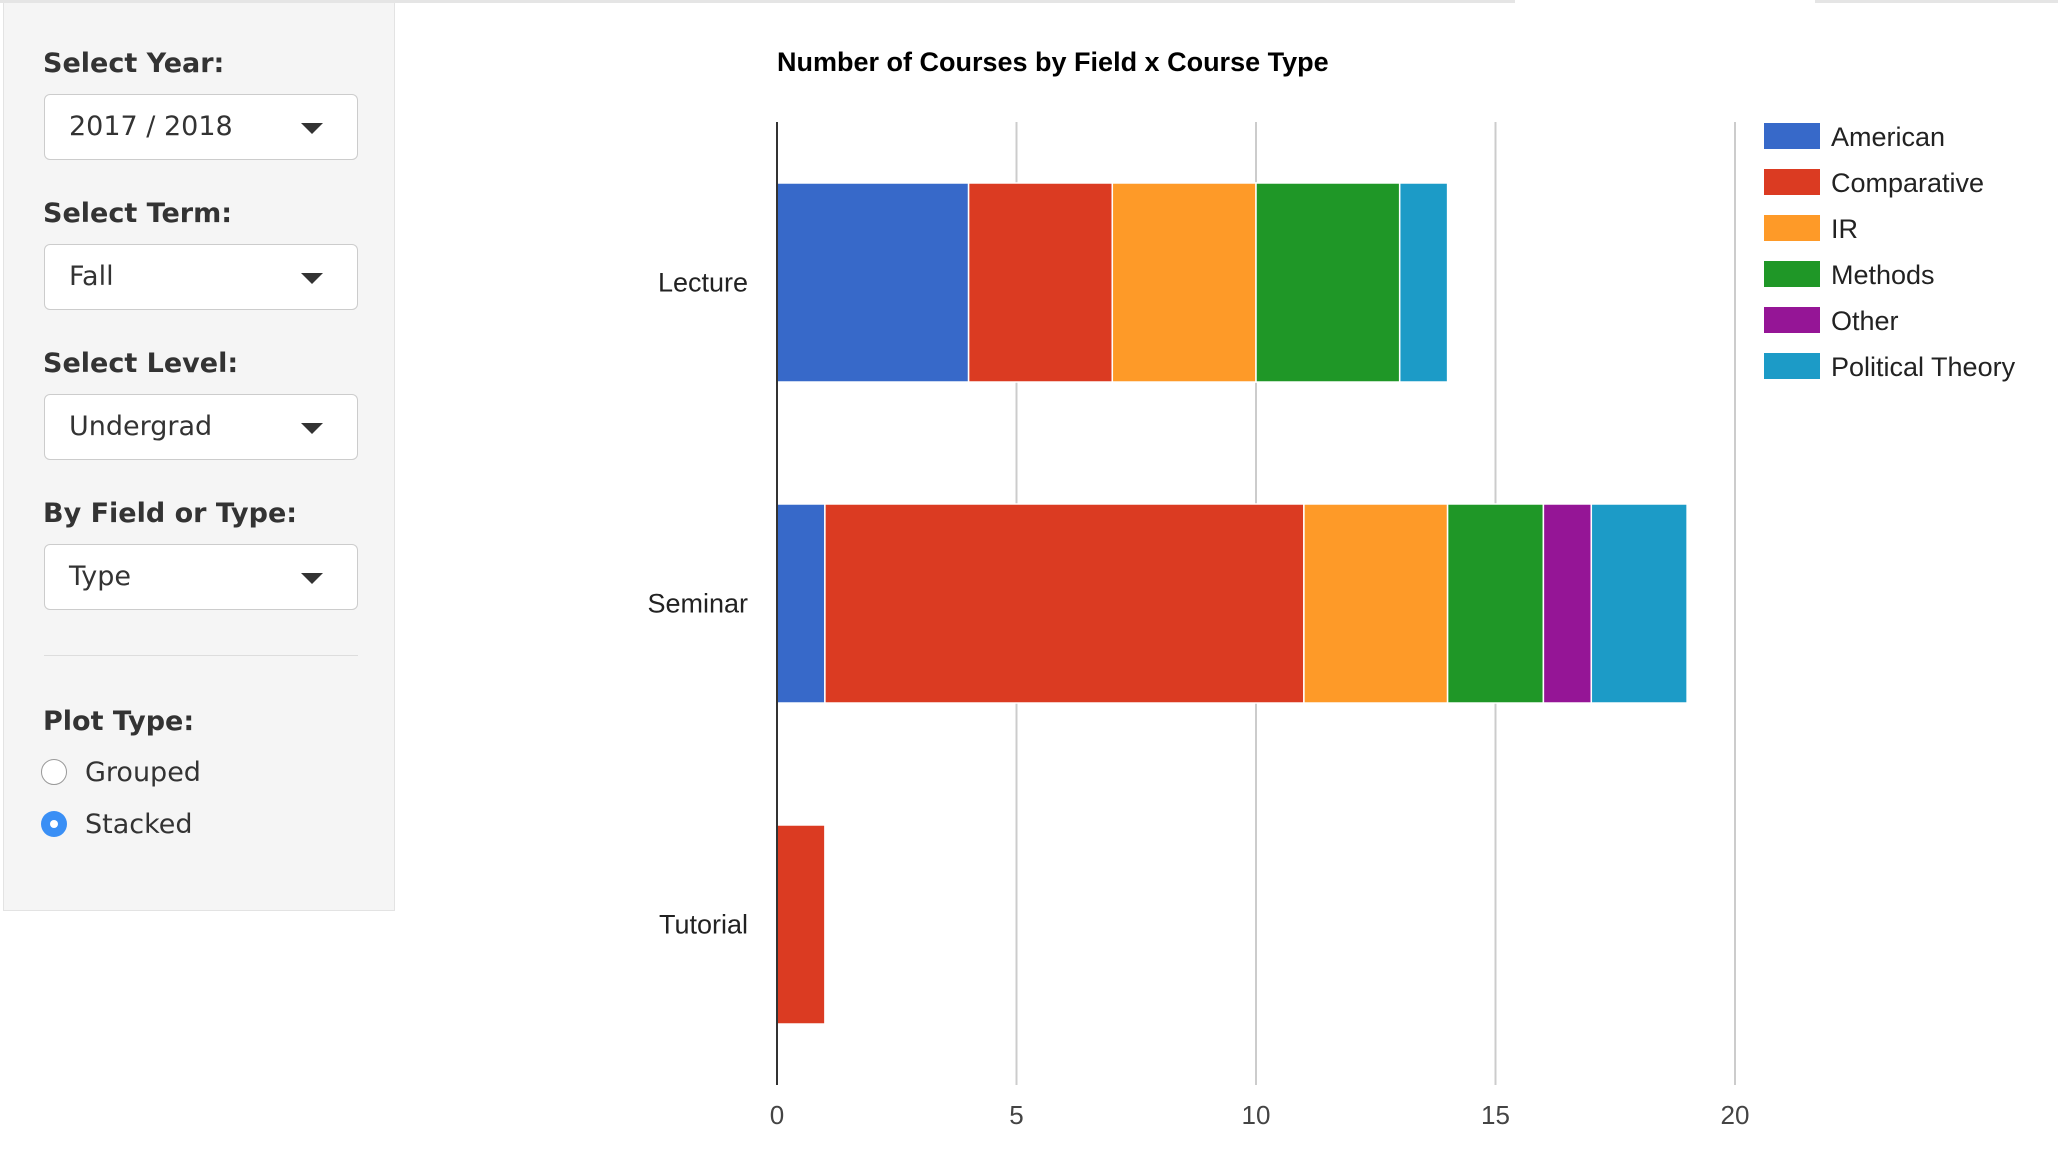  I want to click on radio-button-stacked, so click(54, 824).